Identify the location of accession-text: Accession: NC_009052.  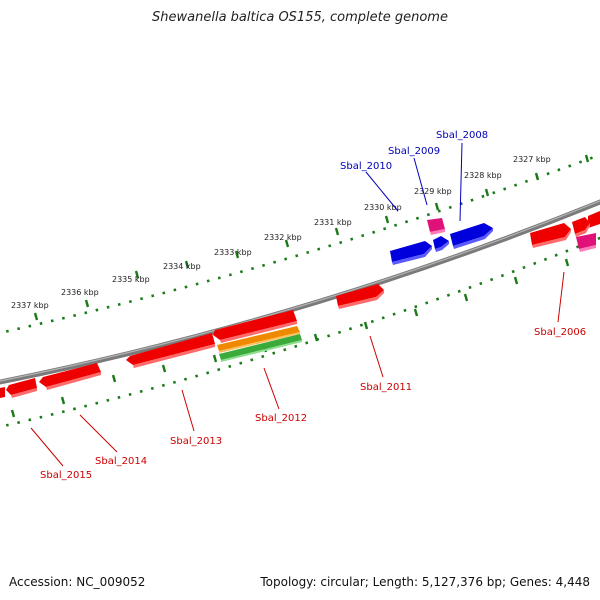
(77, 582).